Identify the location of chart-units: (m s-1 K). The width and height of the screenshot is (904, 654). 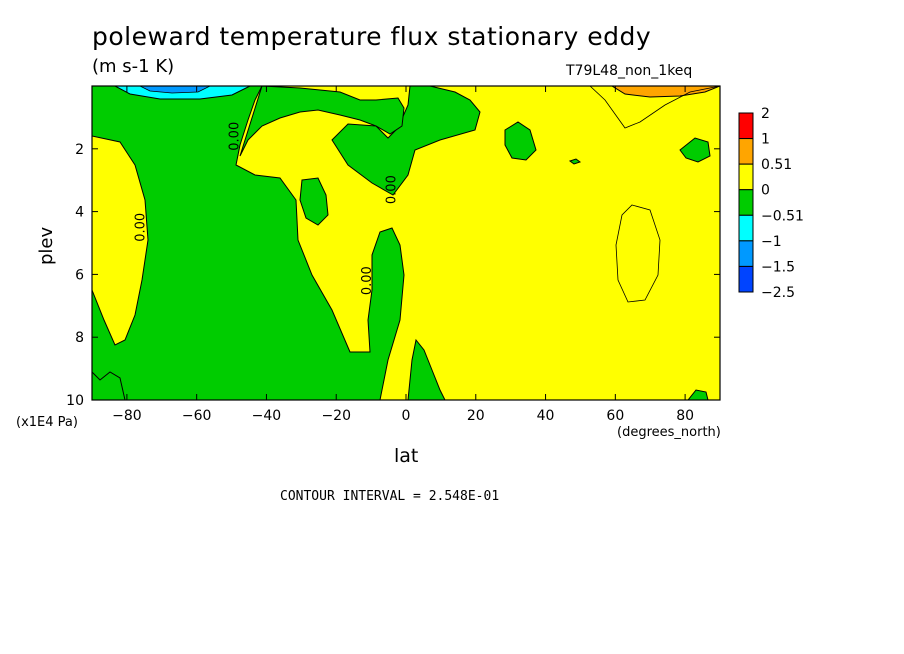
(133, 66).